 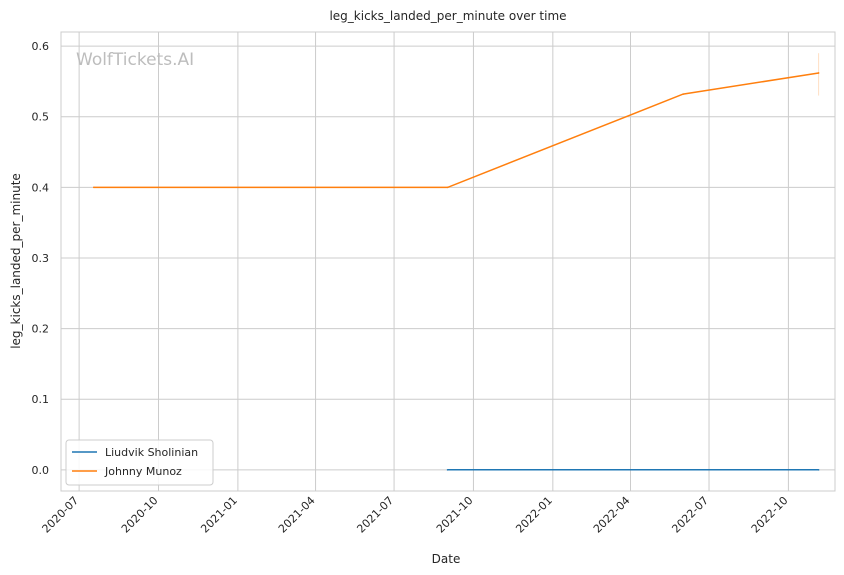 What do you see at coordinates (61, 515) in the screenshot?
I see `x-tick-label: 2020-07` at bounding box center [61, 515].